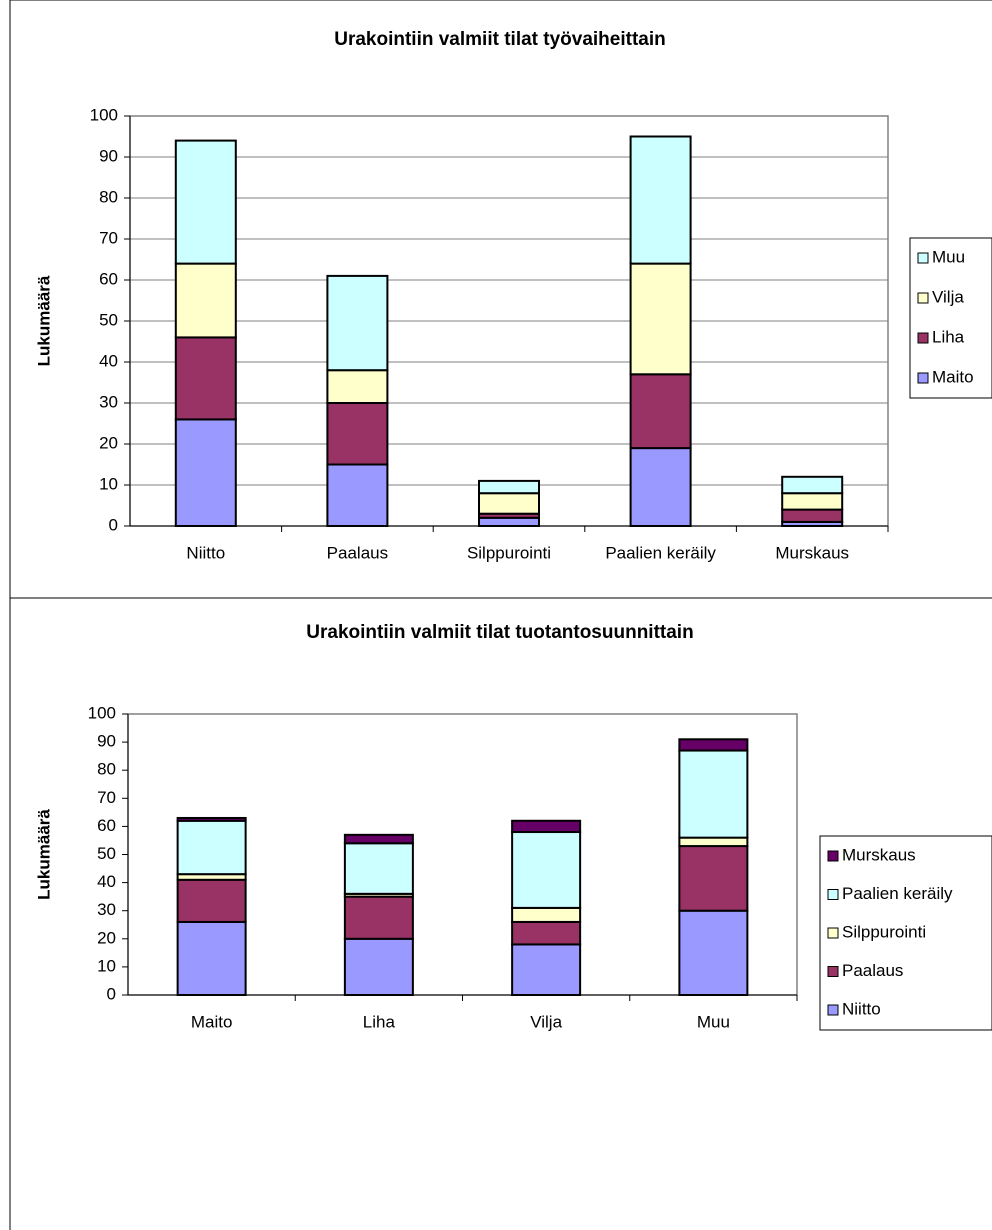 Image resolution: width=992 pixels, height=1230 pixels. Describe the element at coordinates (948, 256) in the screenshot. I see `legend-label: Muu` at that location.